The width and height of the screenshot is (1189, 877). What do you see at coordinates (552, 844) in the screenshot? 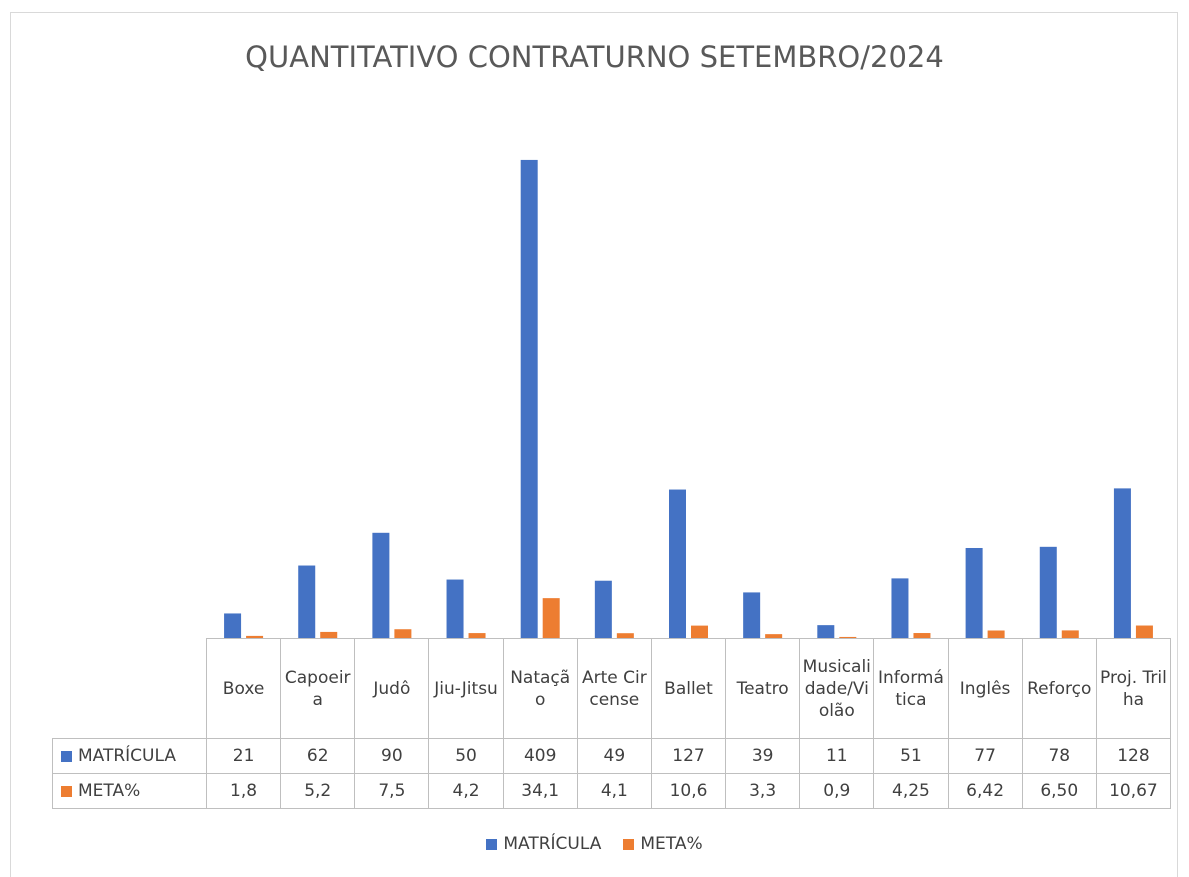
I see `legend-label: MATRÍCULA` at bounding box center [552, 844].